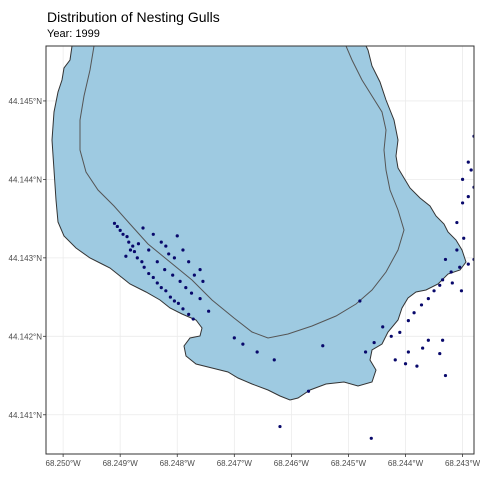 The image size is (480, 480). Describe the element at coordinates (349, 463) in the screenshot. I see `x-tick-label: 68.245°W` at that location.